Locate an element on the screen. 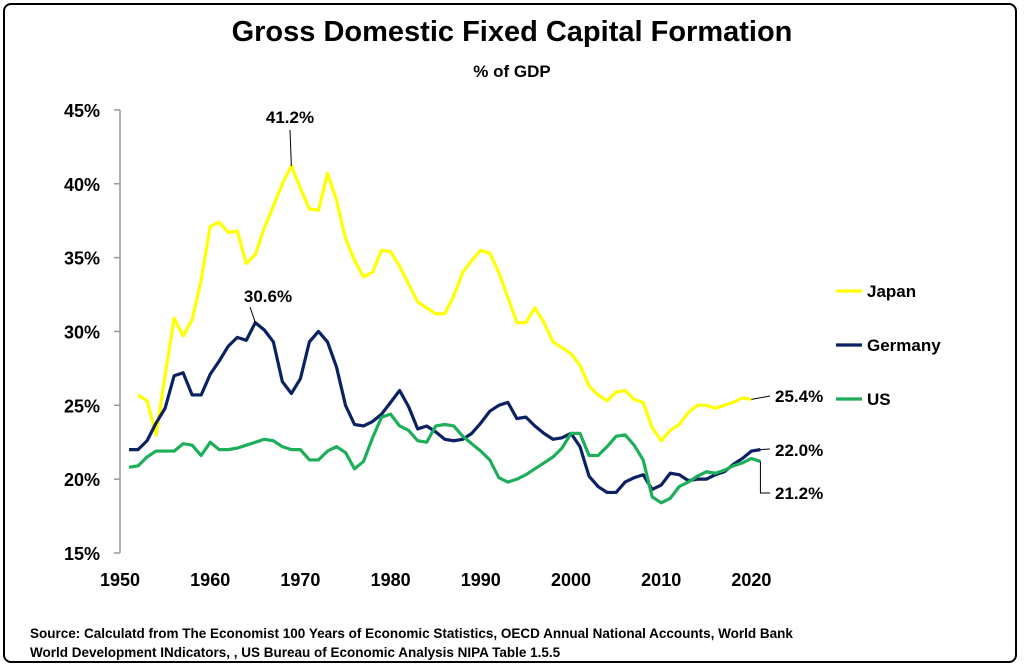  x-tick-label: 1960 is located at coordinates (210, 580).